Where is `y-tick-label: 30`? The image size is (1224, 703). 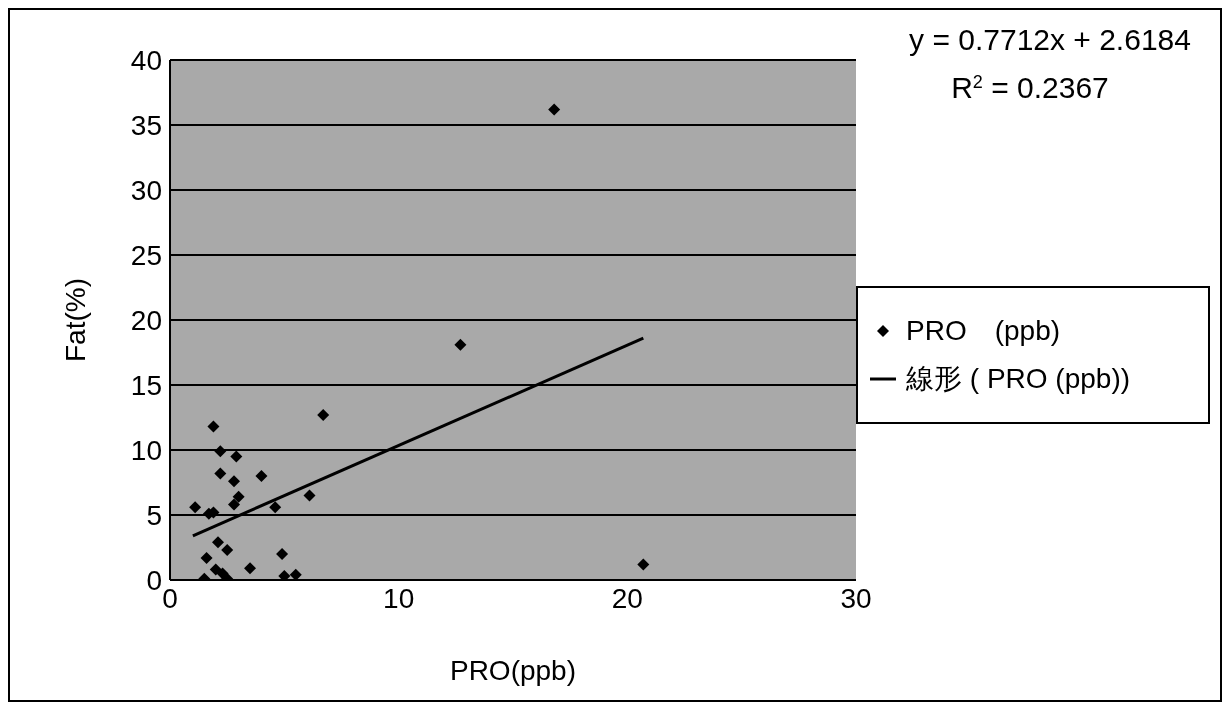 y-tick-label: 30 is located at coordinates (146, 190).